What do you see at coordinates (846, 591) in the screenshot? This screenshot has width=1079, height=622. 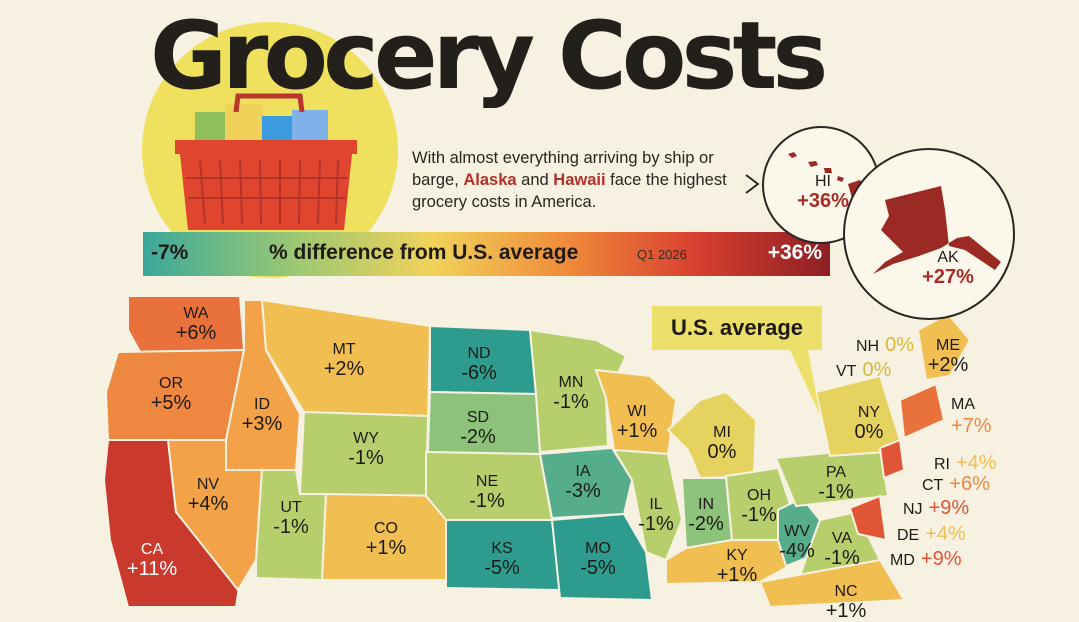 I see `state-code: NC` at bounding box center [846, 591].